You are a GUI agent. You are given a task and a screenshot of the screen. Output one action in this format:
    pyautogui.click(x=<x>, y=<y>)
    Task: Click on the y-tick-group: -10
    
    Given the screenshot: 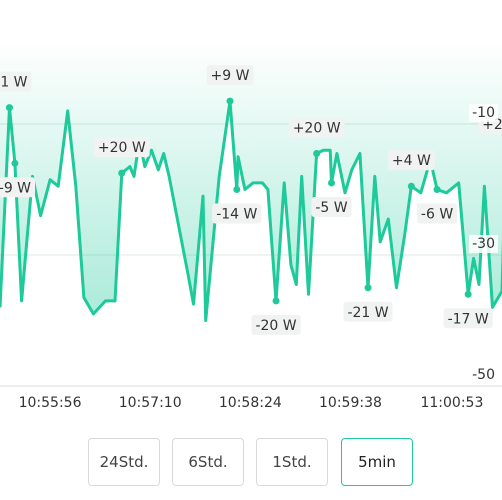 What is the action you would take?
    pyautogui.click(x=483, y=113)
    